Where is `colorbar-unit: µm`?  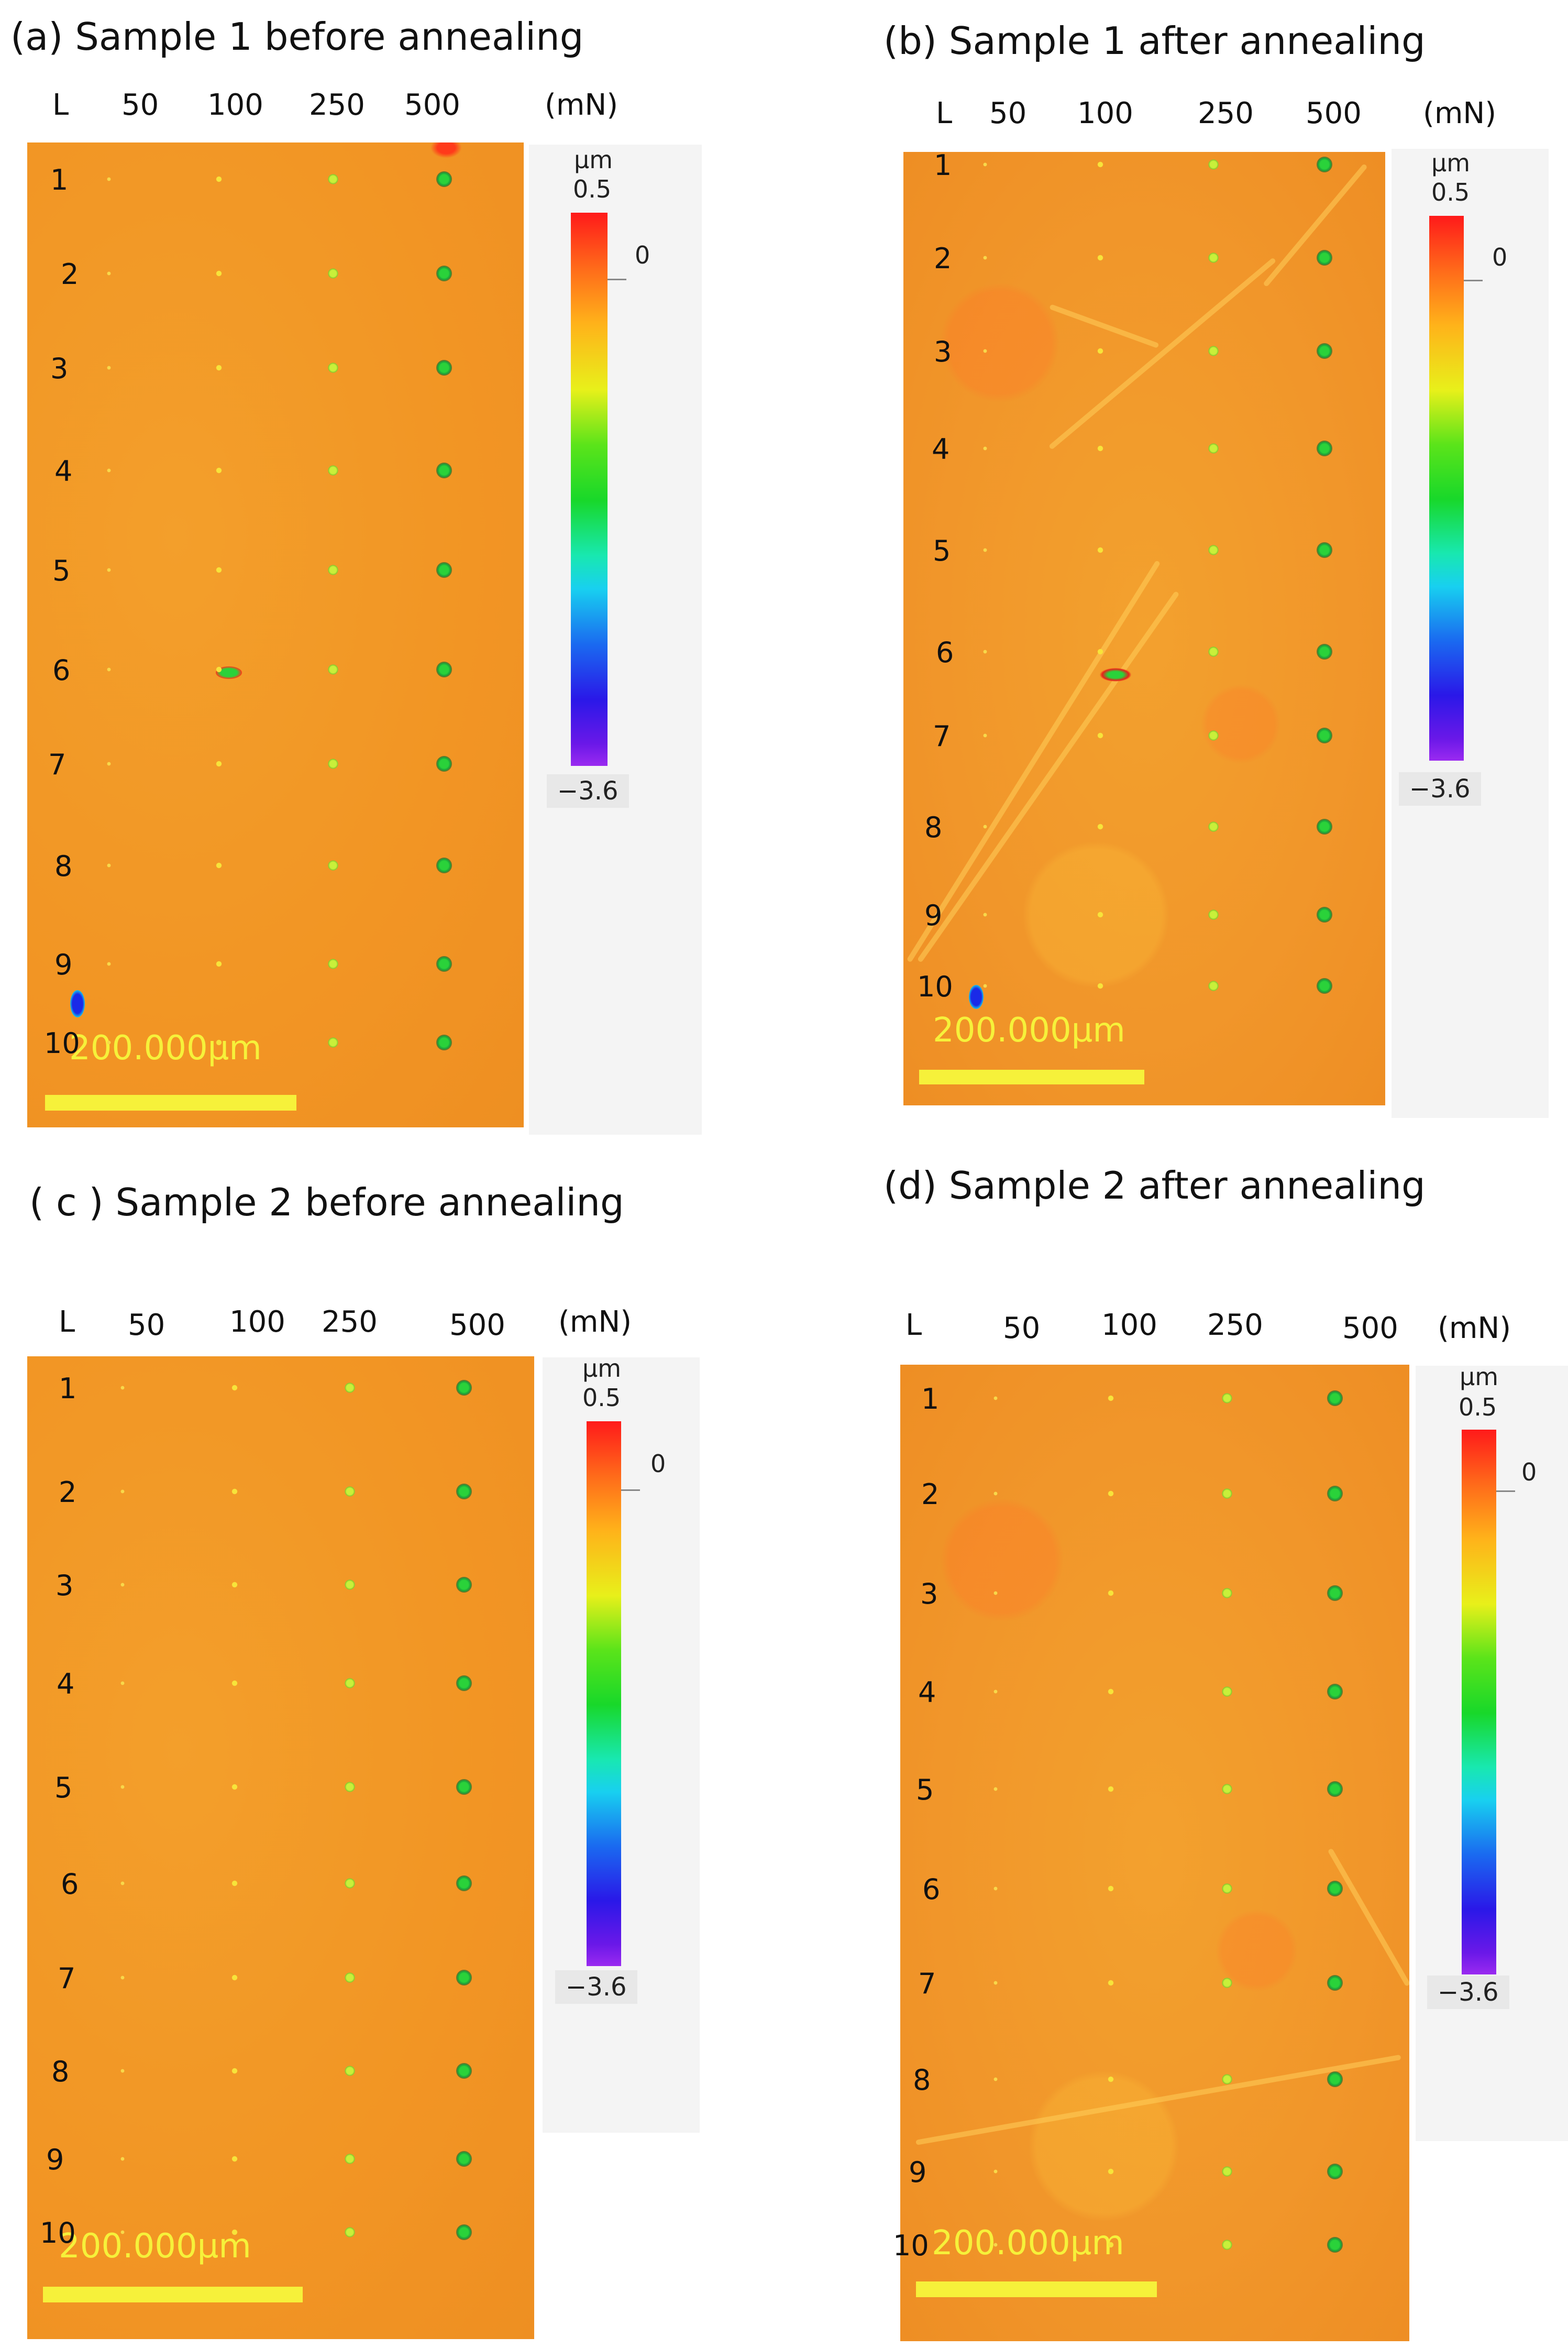 colorbar-unit: µm is located at coordinates (593, 160).